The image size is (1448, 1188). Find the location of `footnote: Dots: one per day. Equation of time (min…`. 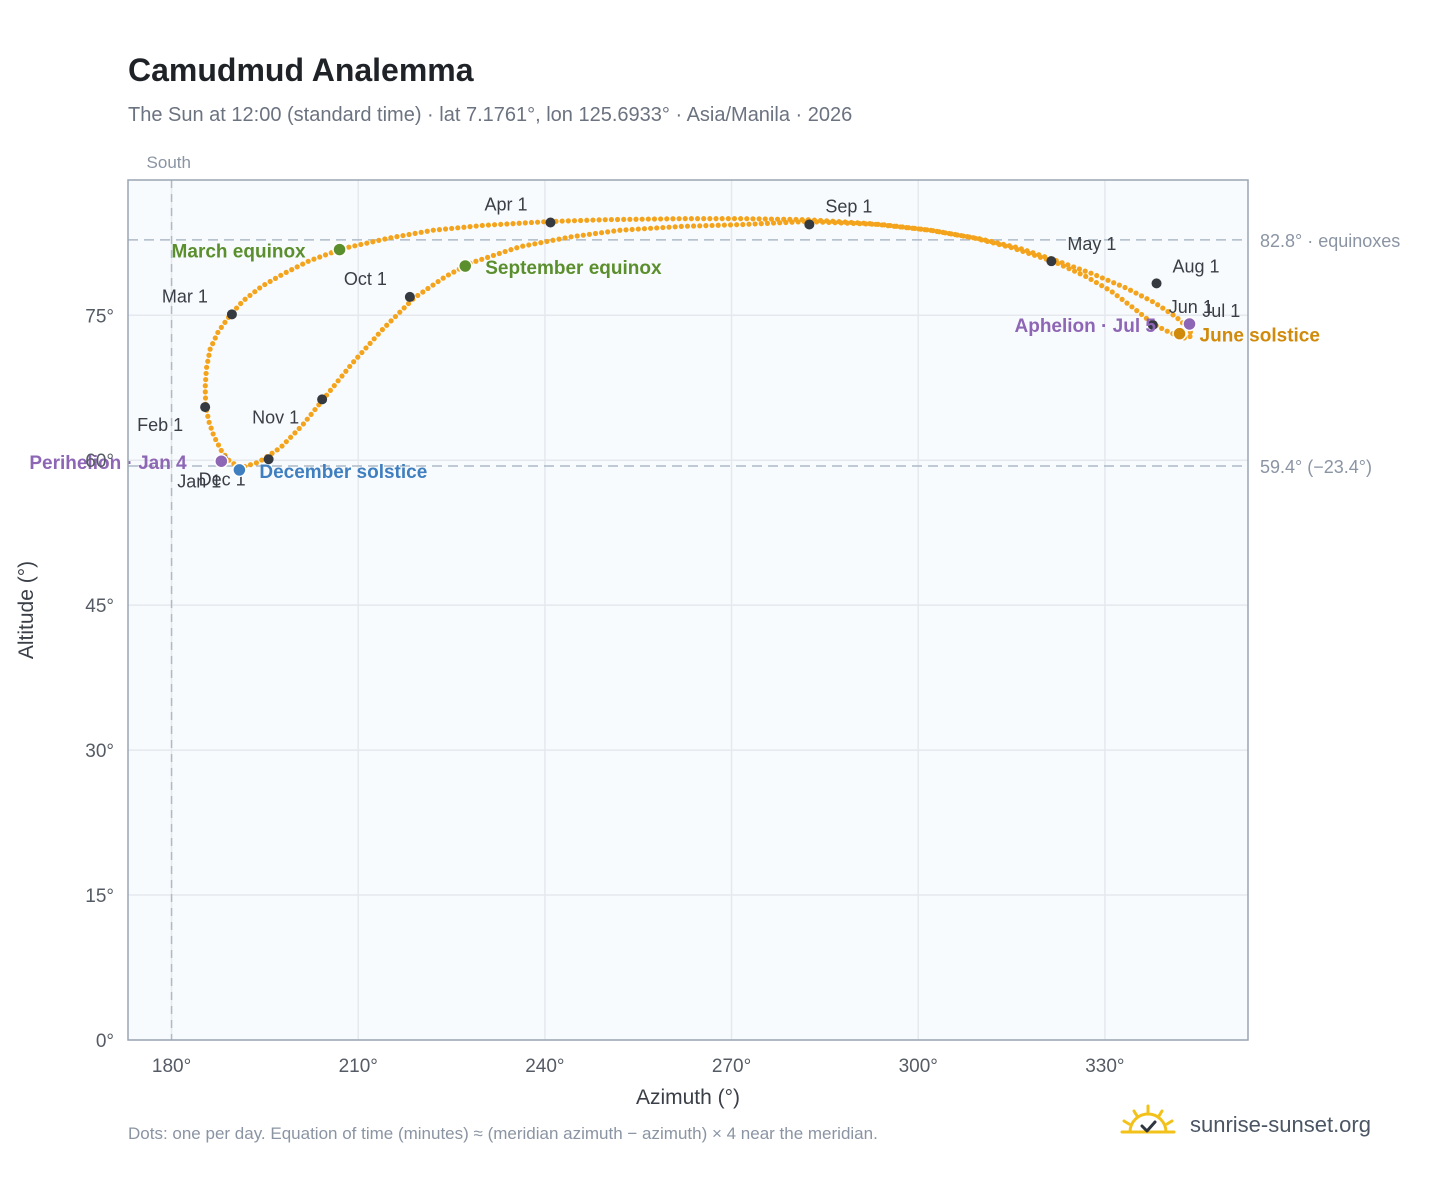

footnote: Dots: one per day. Equation of time (min… is located at coordinates (503, 1133).